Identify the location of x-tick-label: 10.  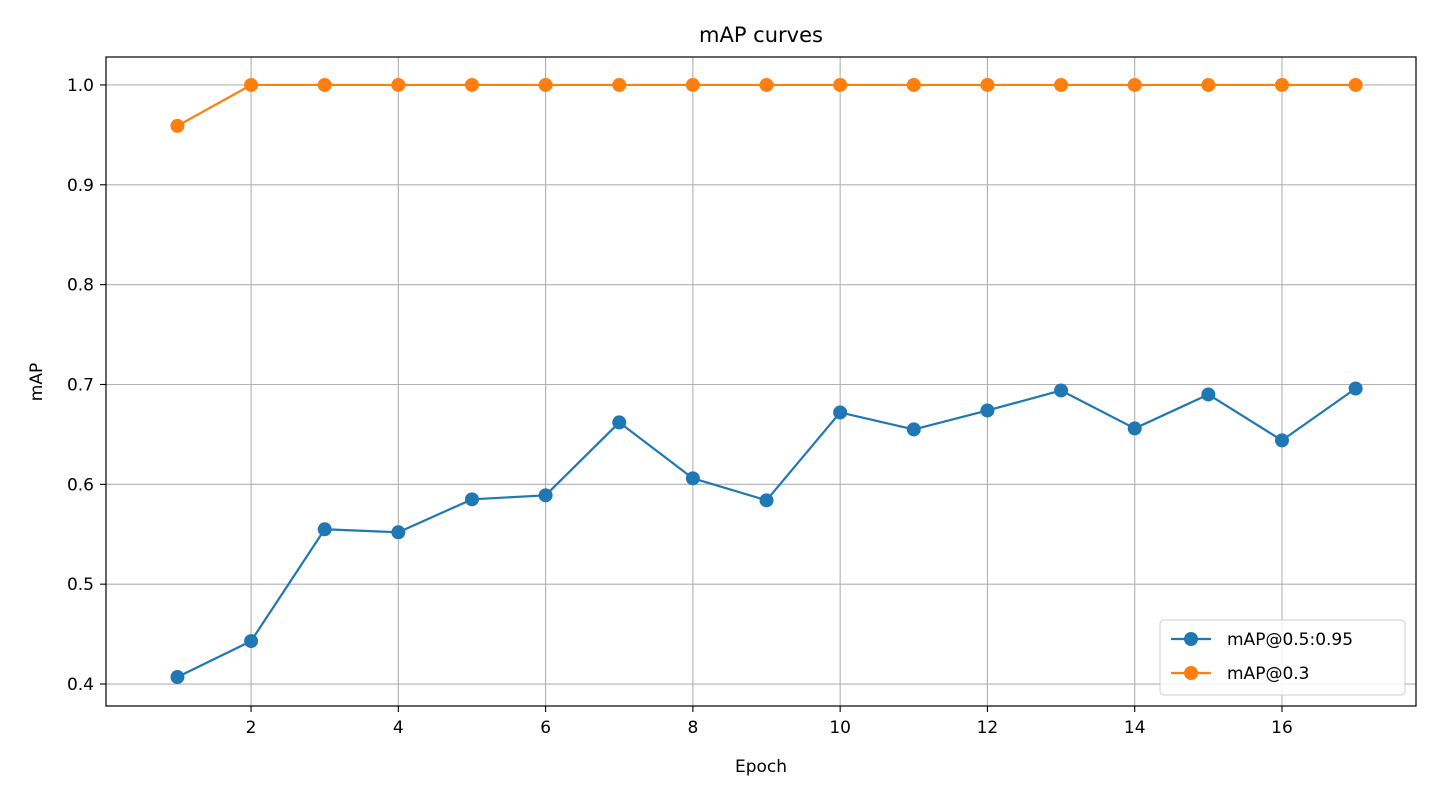
(840, 728).